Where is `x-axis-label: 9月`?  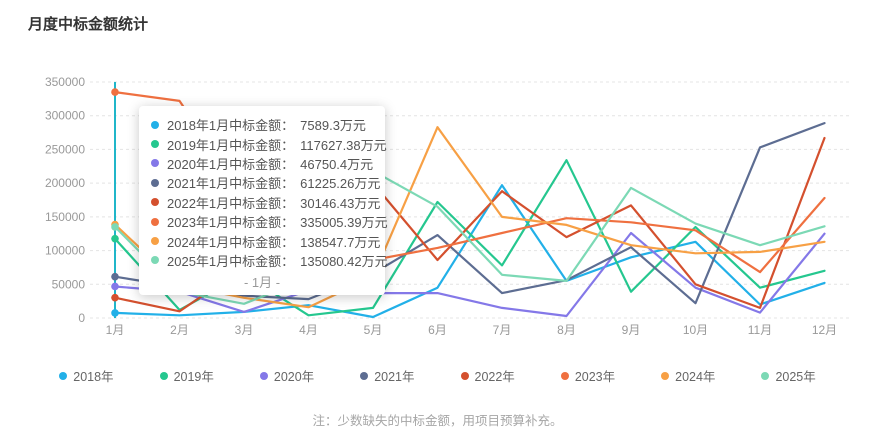 x-axis-label: 9月 is located at coordinates (631, 330).